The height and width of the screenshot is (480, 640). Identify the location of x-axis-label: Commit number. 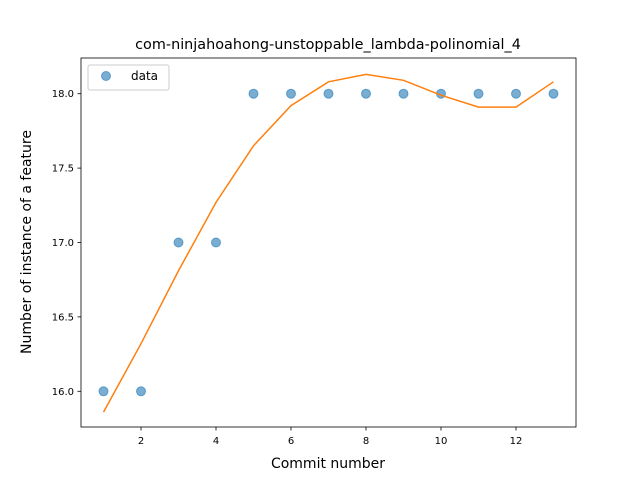
(328, 464).